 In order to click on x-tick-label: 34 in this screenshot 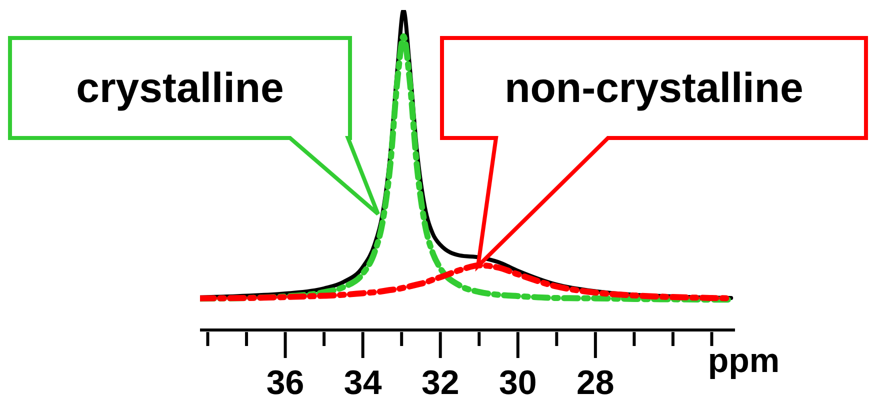, I will do `click(363, 383)`.